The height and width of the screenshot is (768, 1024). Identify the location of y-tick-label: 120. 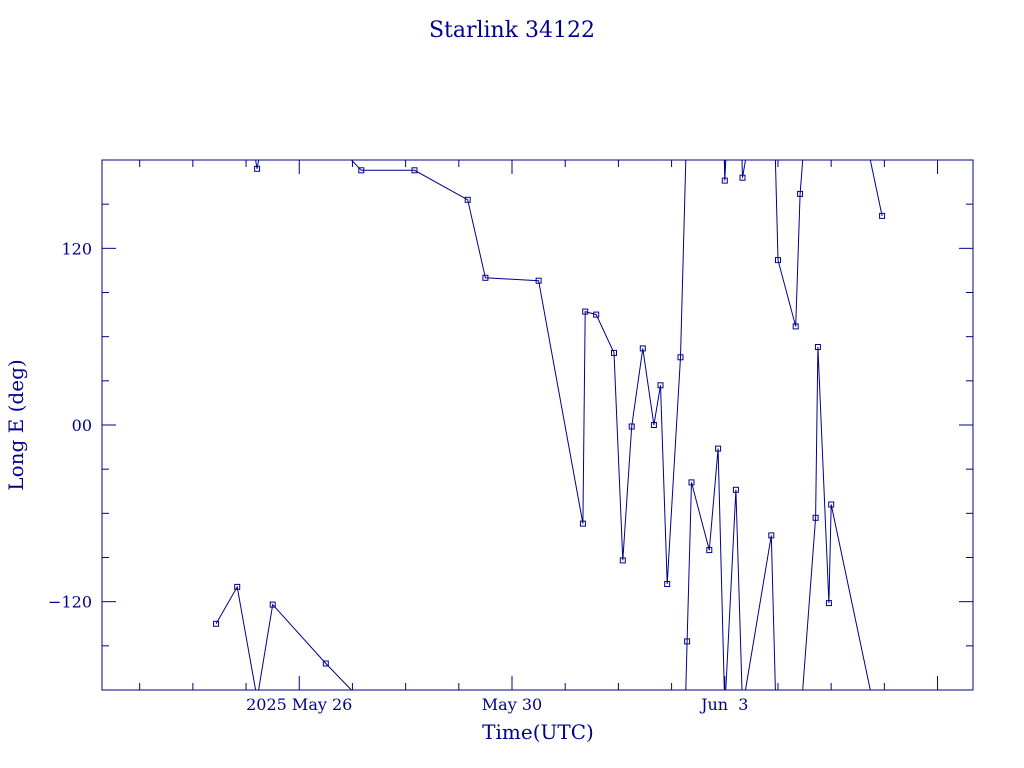
(76, 248).